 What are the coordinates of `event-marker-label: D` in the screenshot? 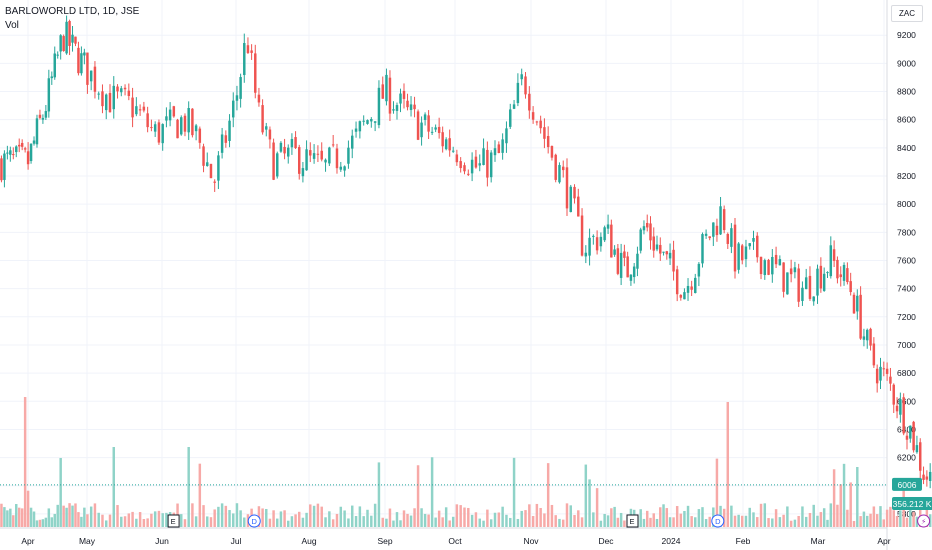 It's located at (718, 521).